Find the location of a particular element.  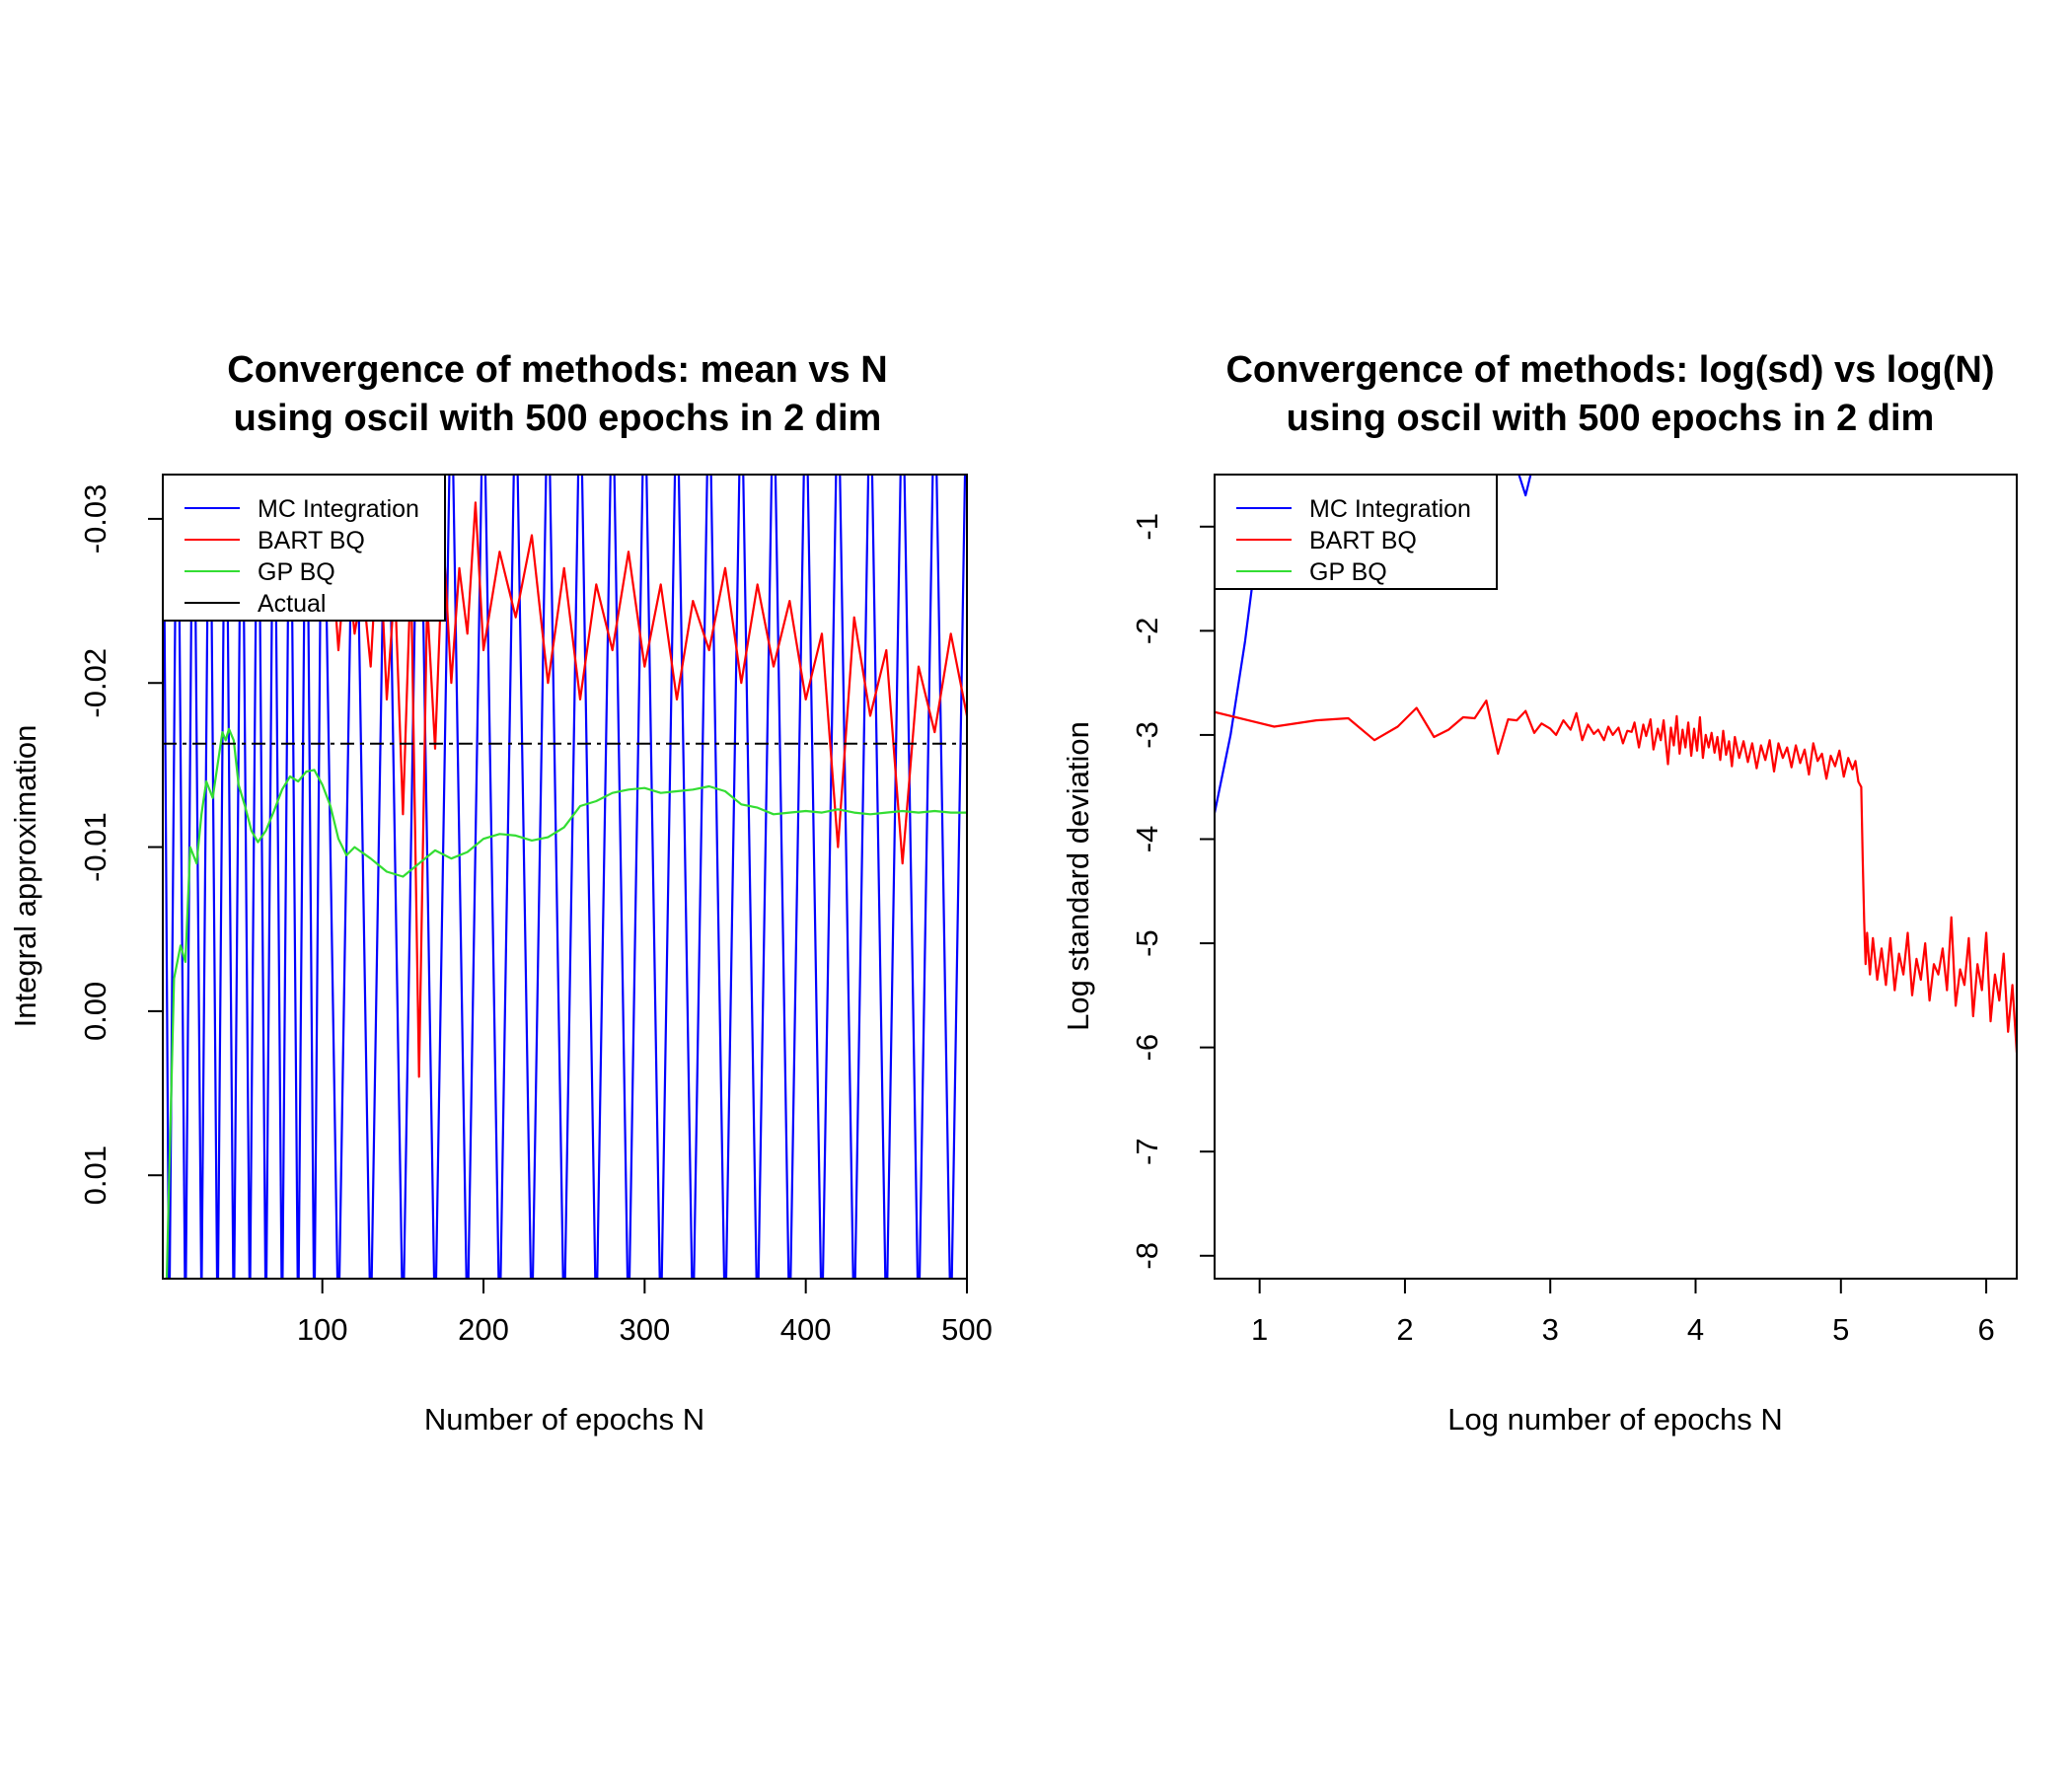

panel2-x-tick-label: 2 is located at coordinates (1404, 1329).